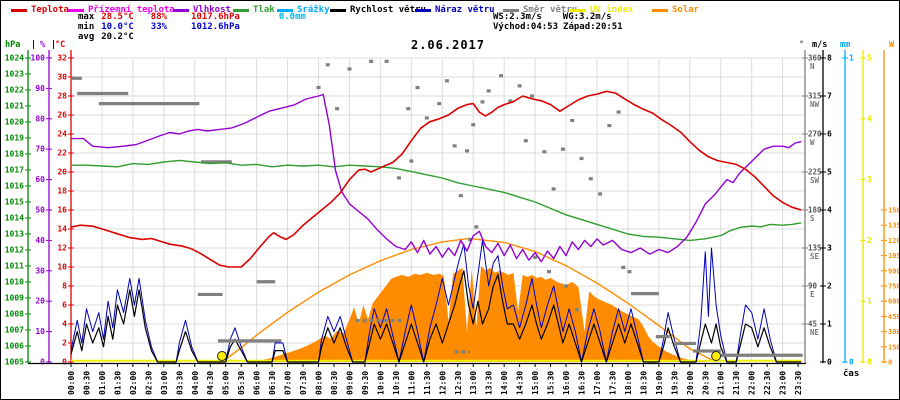 This screenshot has height=400, width=900. I want to click on hpa-axis-header: hPa, so click(12, 45).